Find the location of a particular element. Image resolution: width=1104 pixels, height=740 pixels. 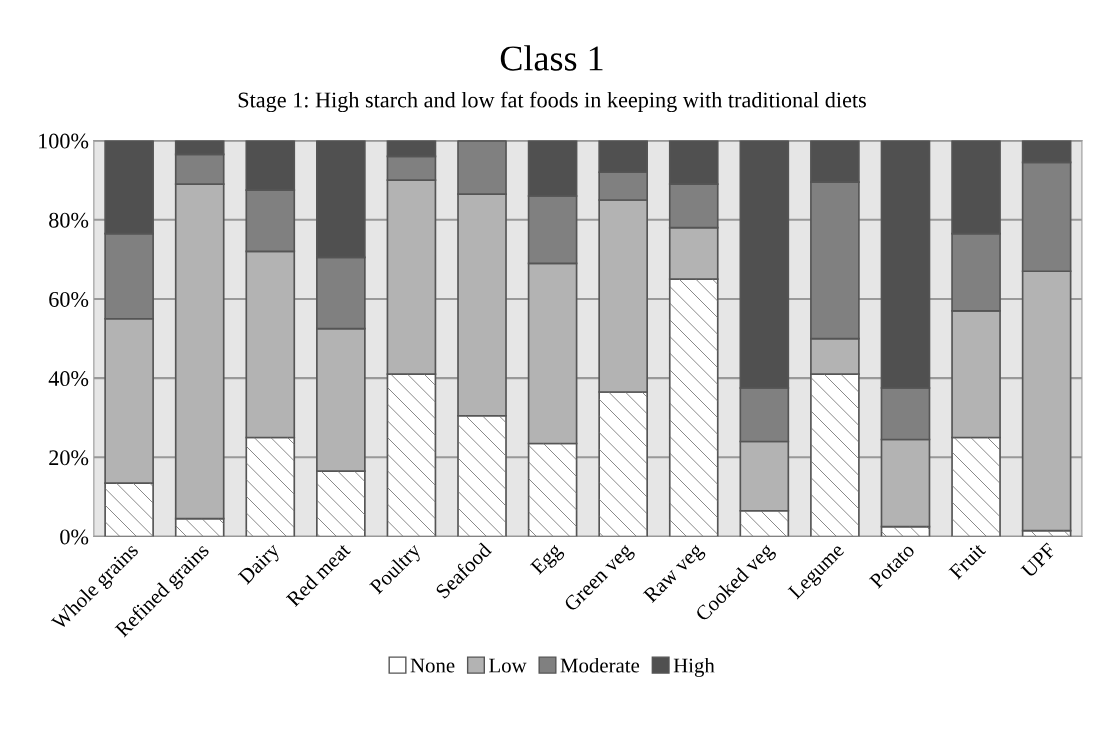

legend-label: None is located at coordinates (432, 665).